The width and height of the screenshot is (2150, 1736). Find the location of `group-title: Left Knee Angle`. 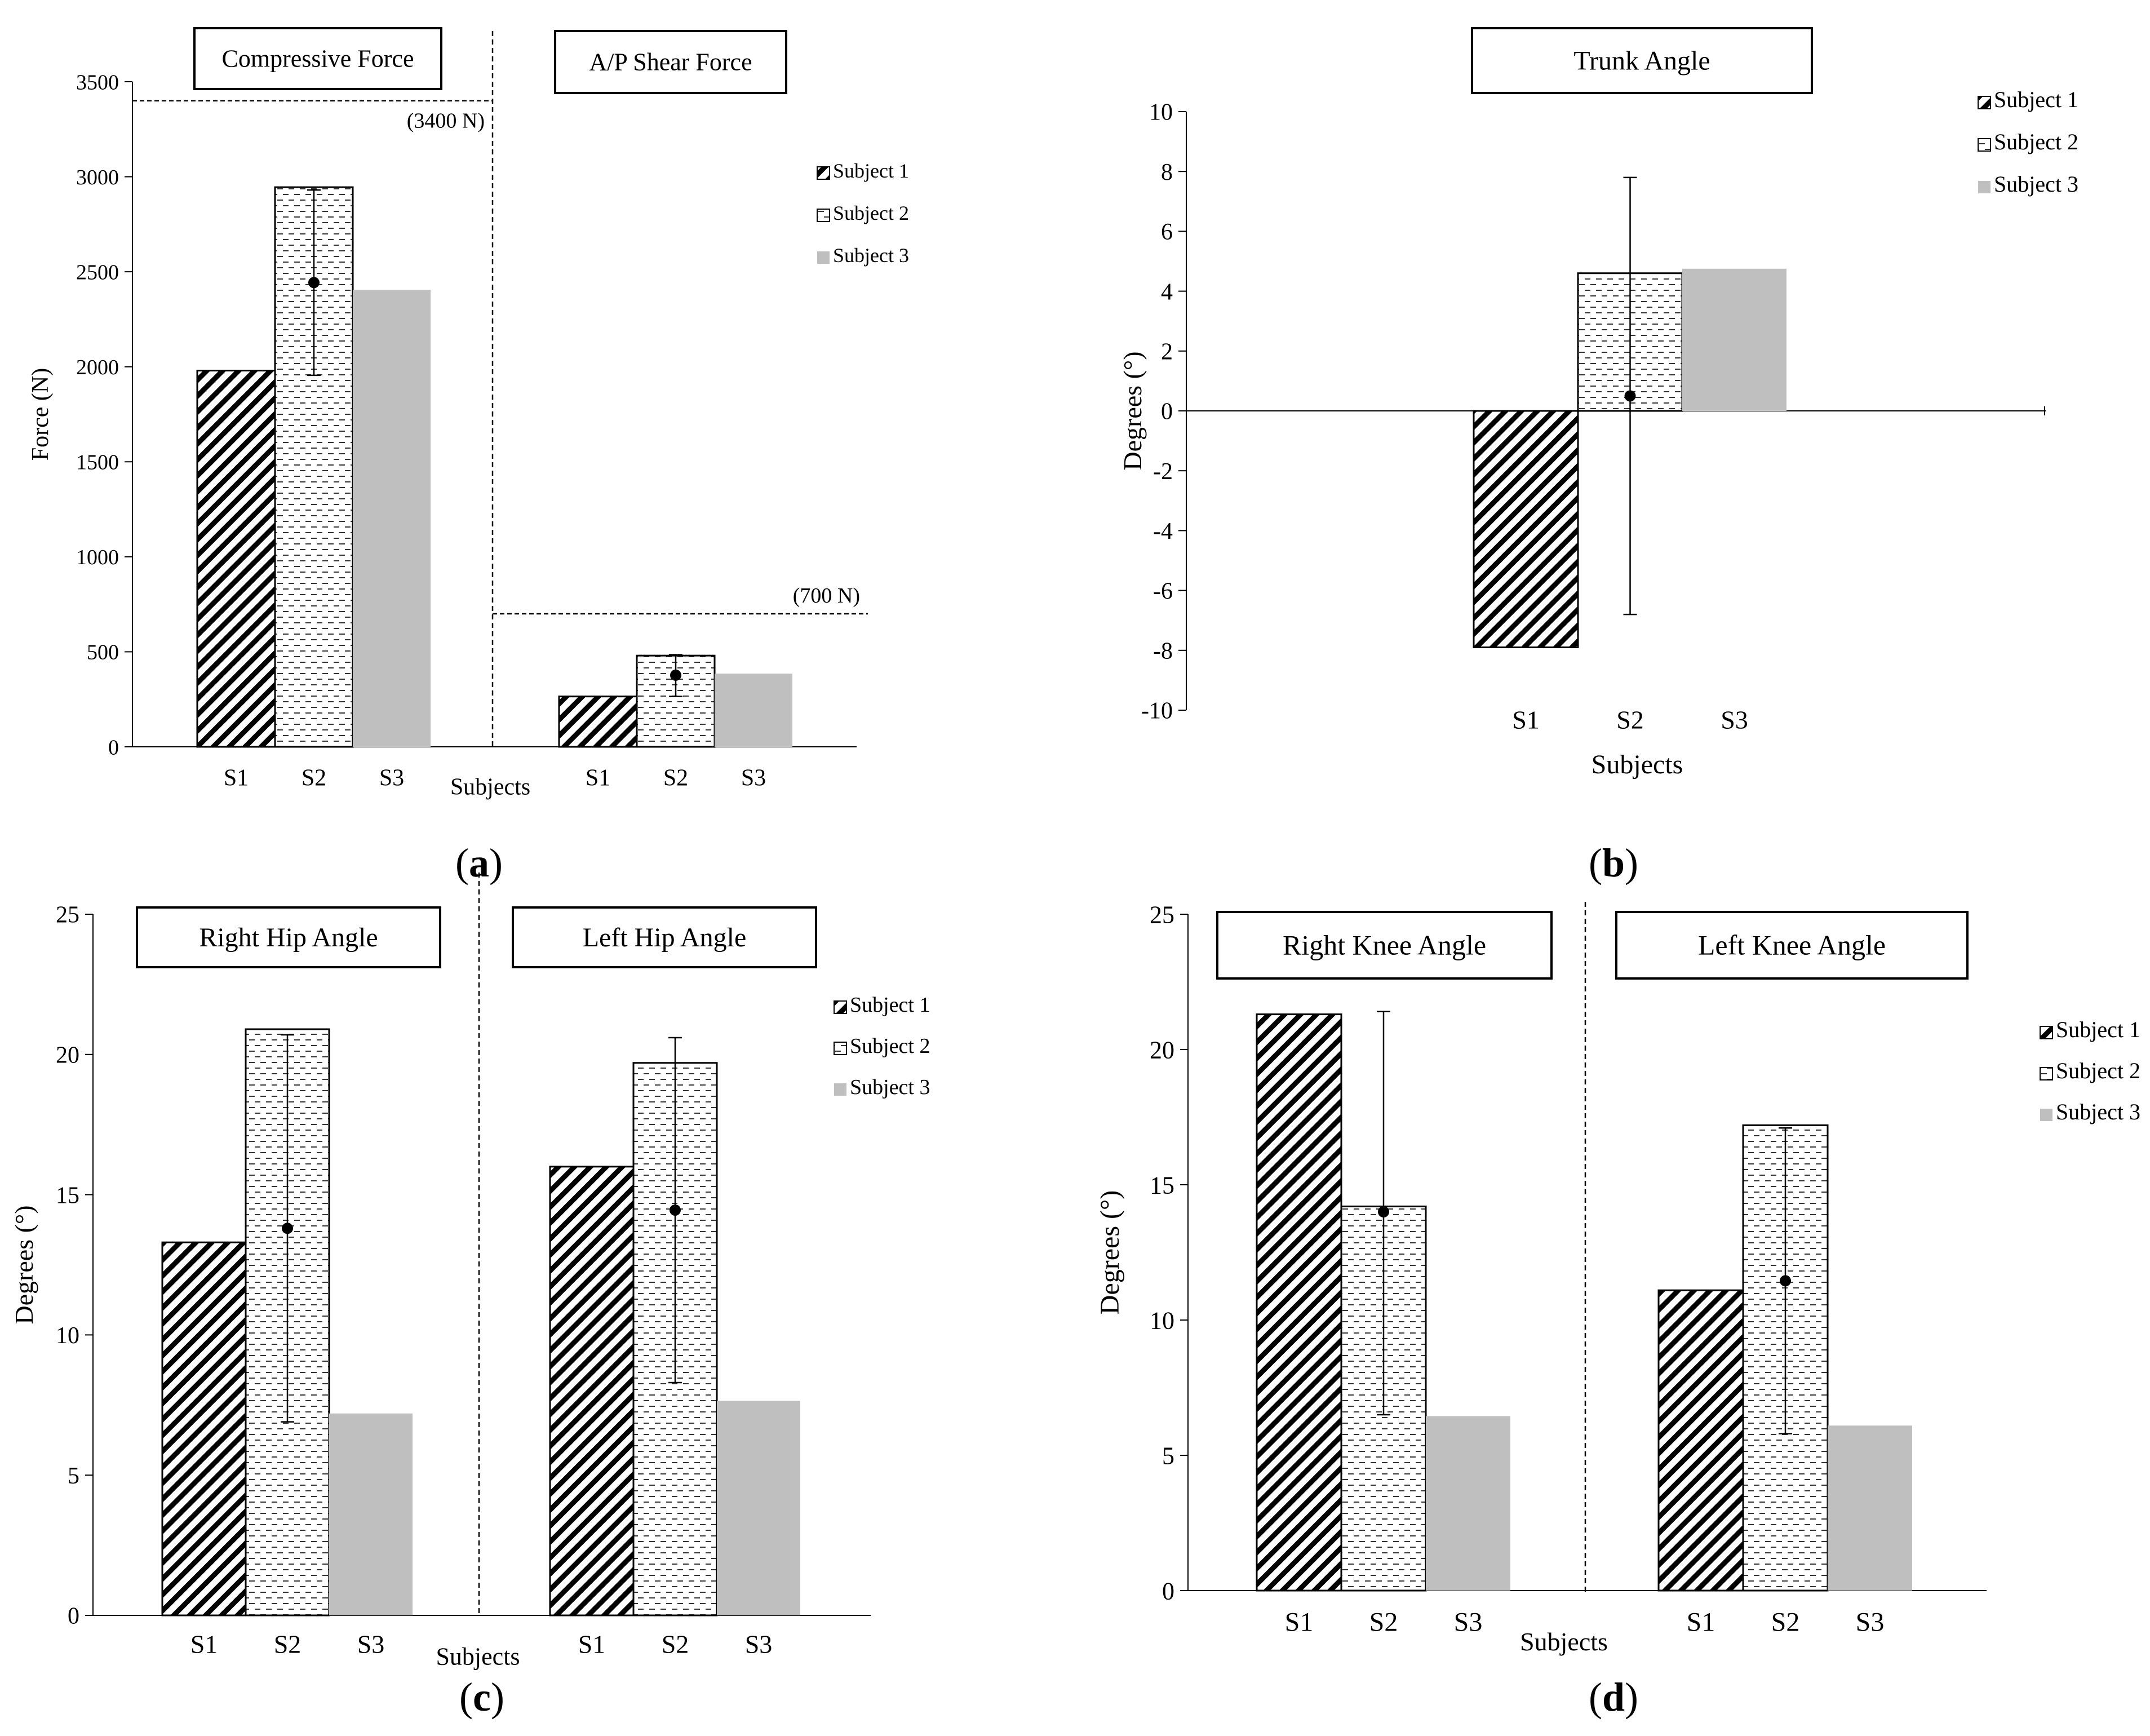

group-title: Left Knee Angle is located at coordinates (1792, 945).